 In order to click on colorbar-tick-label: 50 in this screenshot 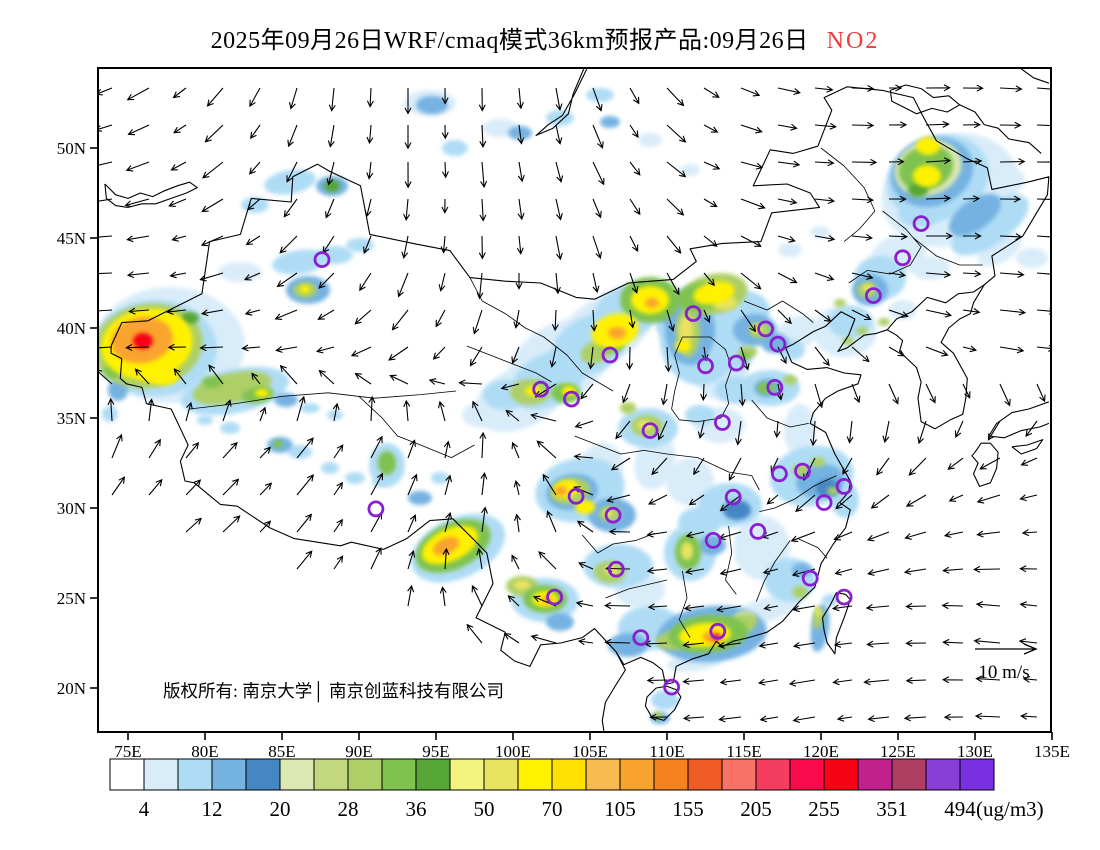, I will do `click(484, 809)`.